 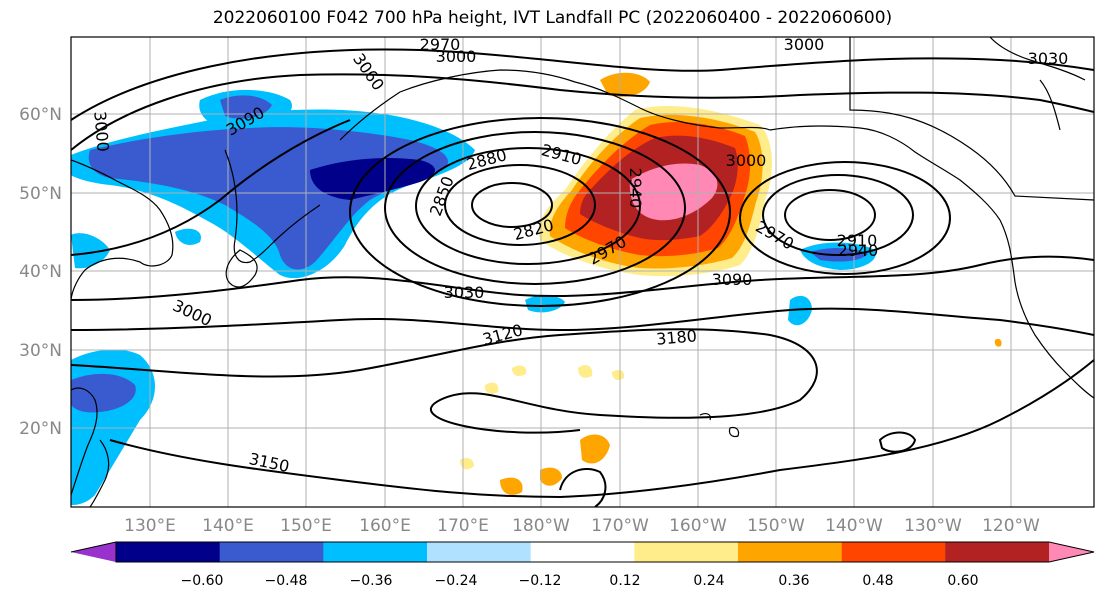 What do you see at coordinates (698, 526) in the screenshot?
I see `lon-label-160w: 160°W` at bounding box center [698, 526].